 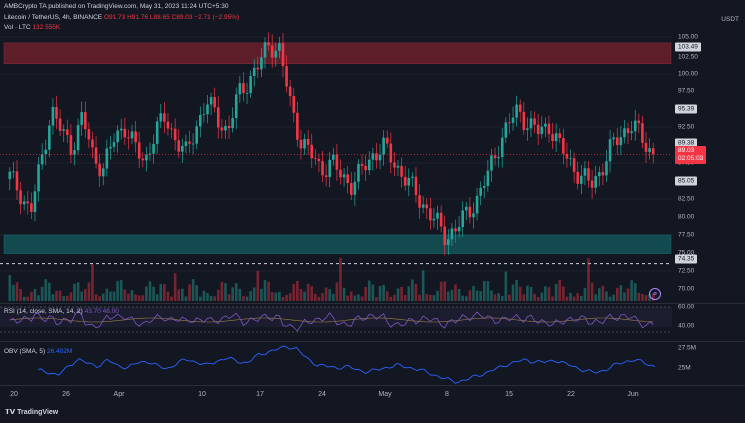 I want to click on rsi-band, so click(x=336, y=317).